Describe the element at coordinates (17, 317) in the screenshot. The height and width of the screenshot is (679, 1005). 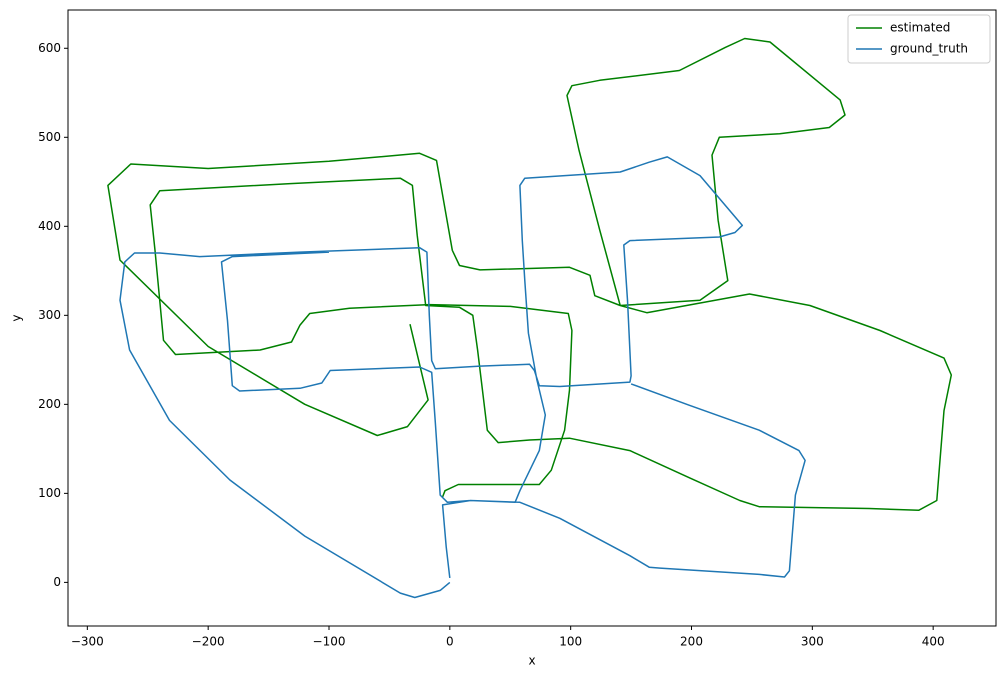
I see `y-axis-label: y` at that location.